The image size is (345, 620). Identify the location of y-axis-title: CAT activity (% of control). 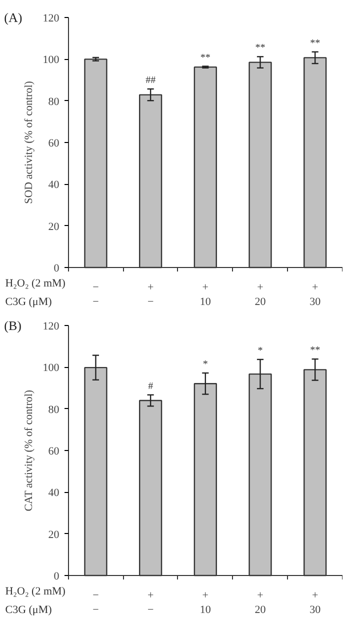
(29, 451).